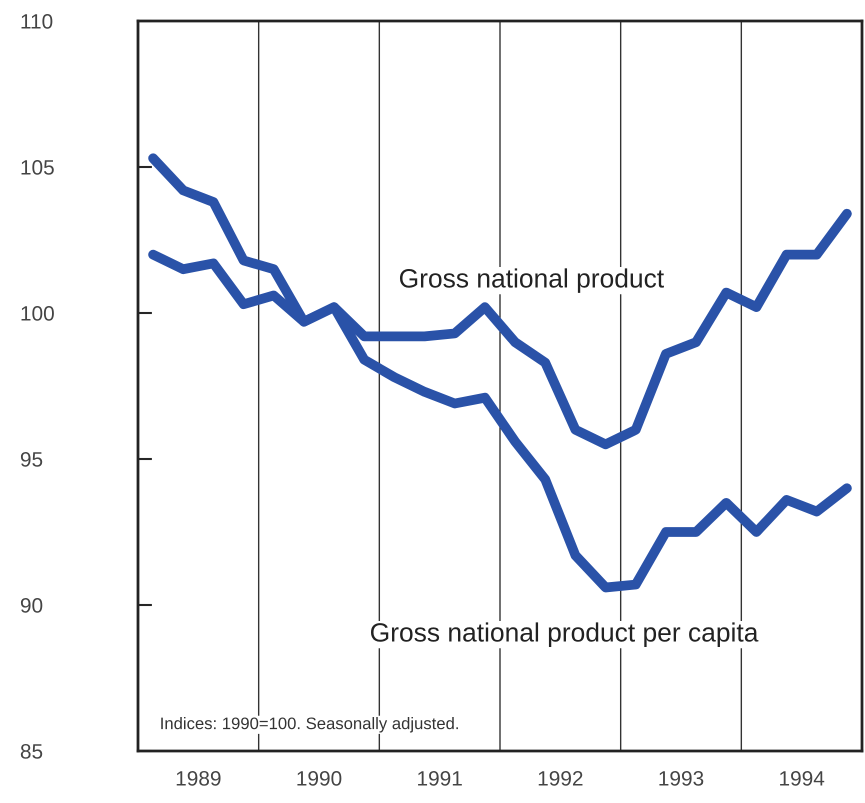 The width and height of the screenshot is (865, 803). What do you see at coordinates (564, 634) in the screenshot?
I see `text: Gross national product per capita` at bounding box center [564, 634].